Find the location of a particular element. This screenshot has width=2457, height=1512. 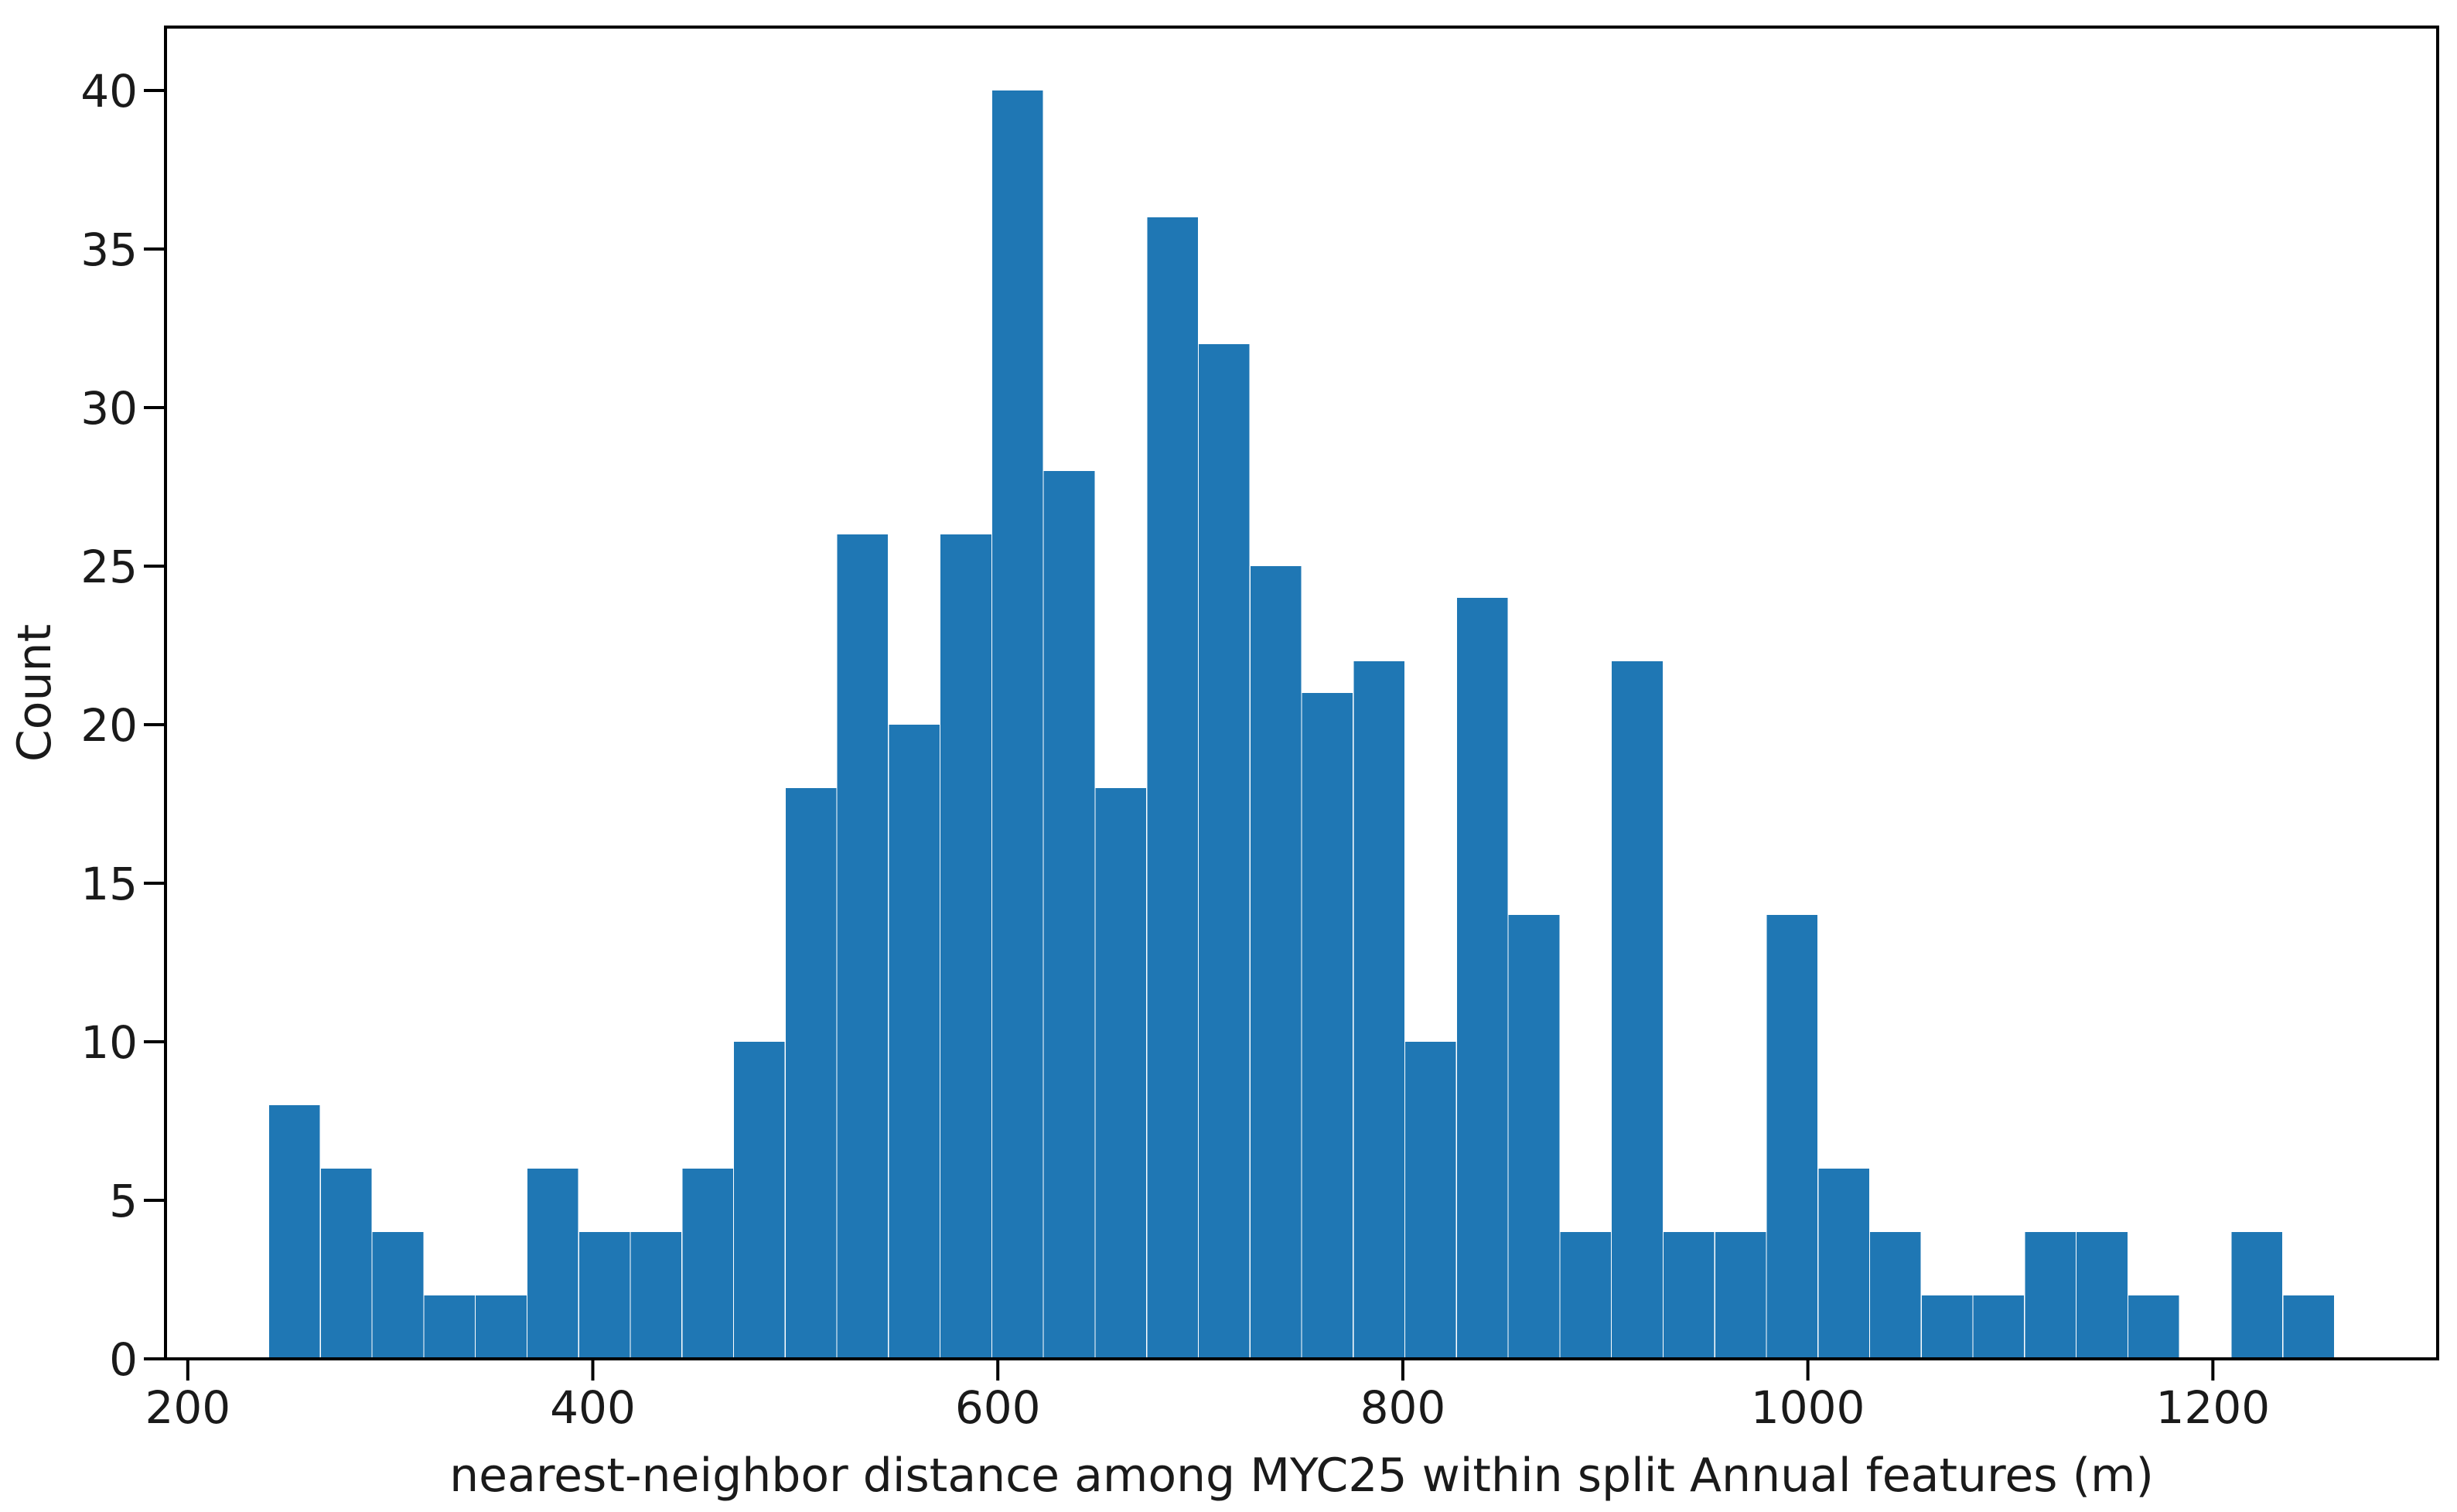

x-tick-label: 400 is located at coordinates (593, 1407).